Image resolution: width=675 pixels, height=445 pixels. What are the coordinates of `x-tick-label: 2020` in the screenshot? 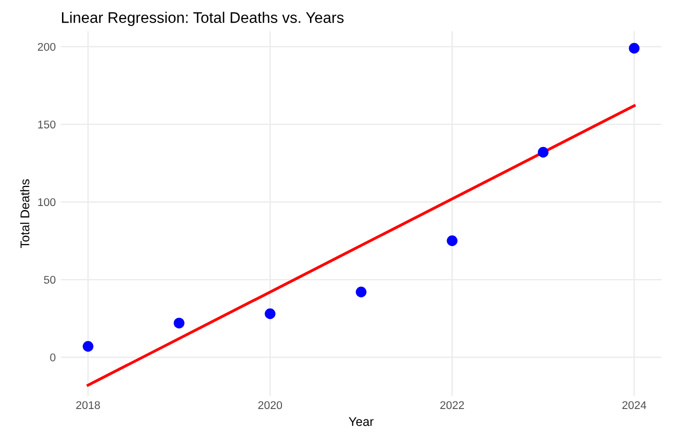 It's located at (270, 405).